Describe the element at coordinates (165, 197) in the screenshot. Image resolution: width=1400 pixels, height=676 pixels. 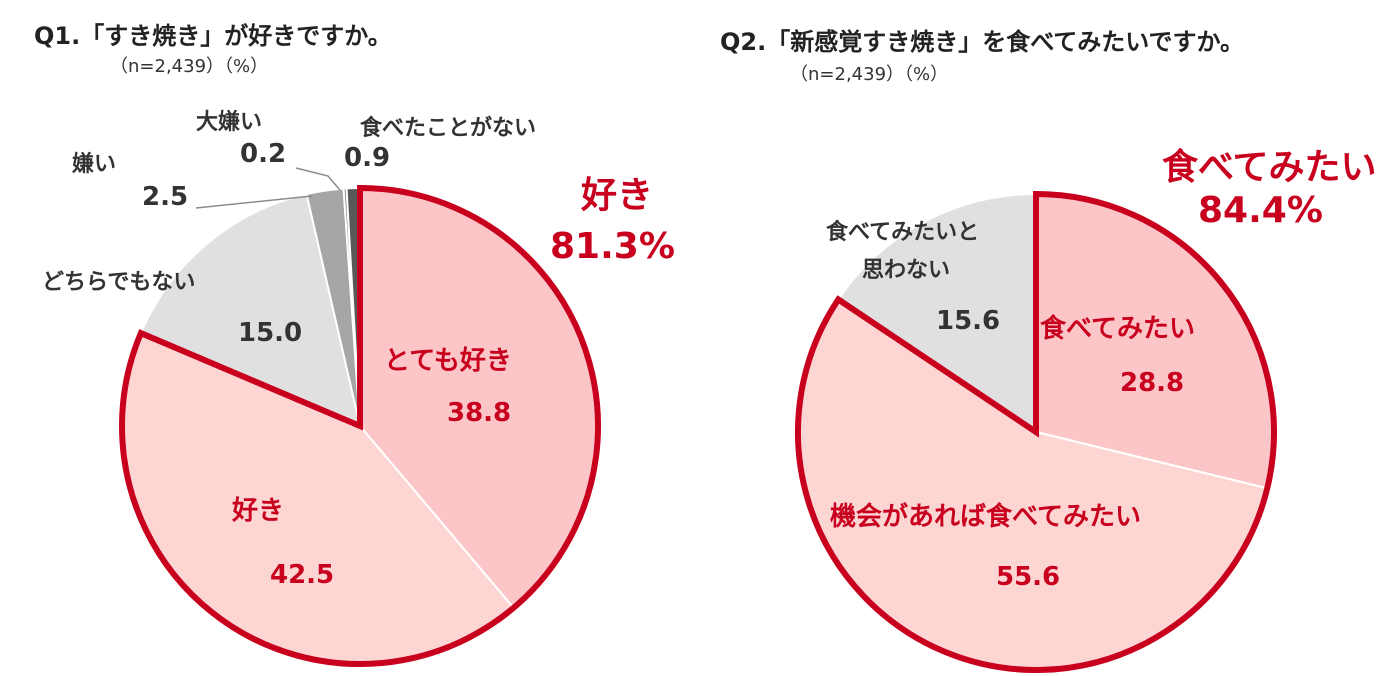
I see `slice-value: 2.5` at that location.